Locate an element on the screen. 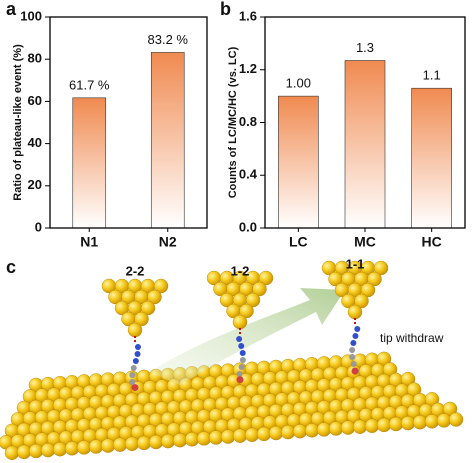  y-tick-label: 1.6 is located at coordinates (248, 15).